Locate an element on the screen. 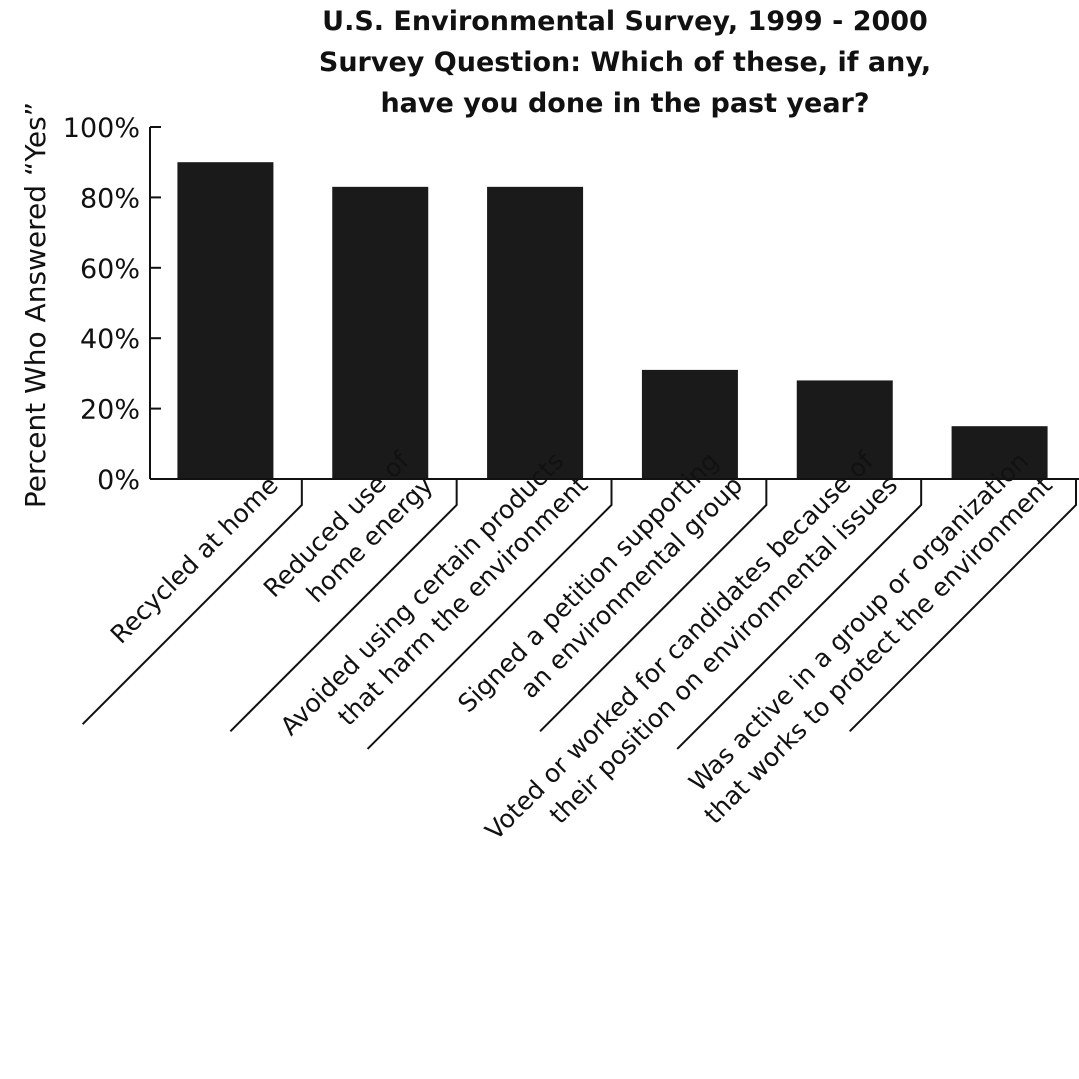 The height and width of the screenshot is (1079, 1079). chart-title-line-2: Survey Question: Which of these, if any, is located at coordinates (625, 62).